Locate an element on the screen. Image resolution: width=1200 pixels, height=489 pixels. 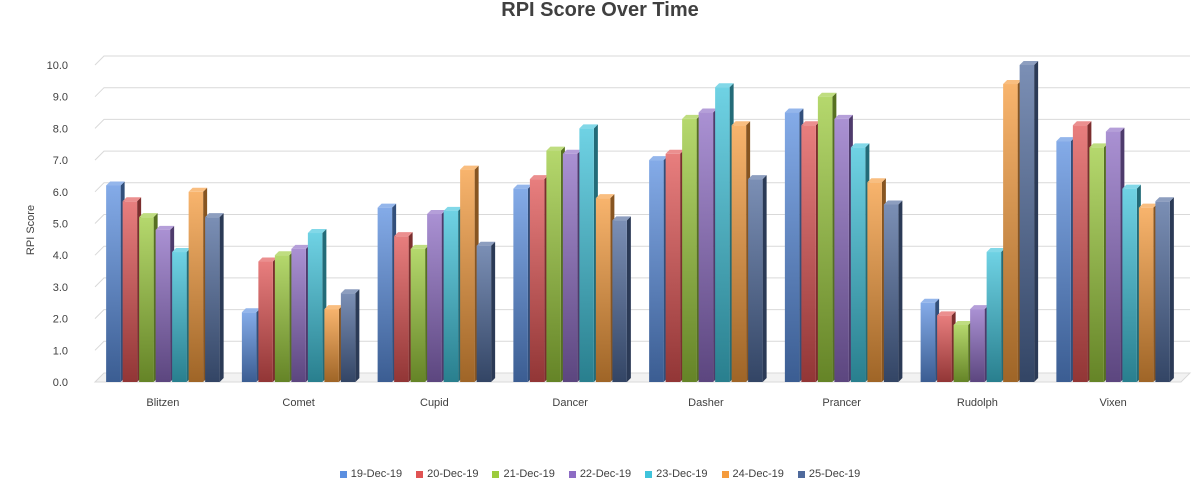
legend-label: 19-Dec-19 is located at coordinates (376, 474).